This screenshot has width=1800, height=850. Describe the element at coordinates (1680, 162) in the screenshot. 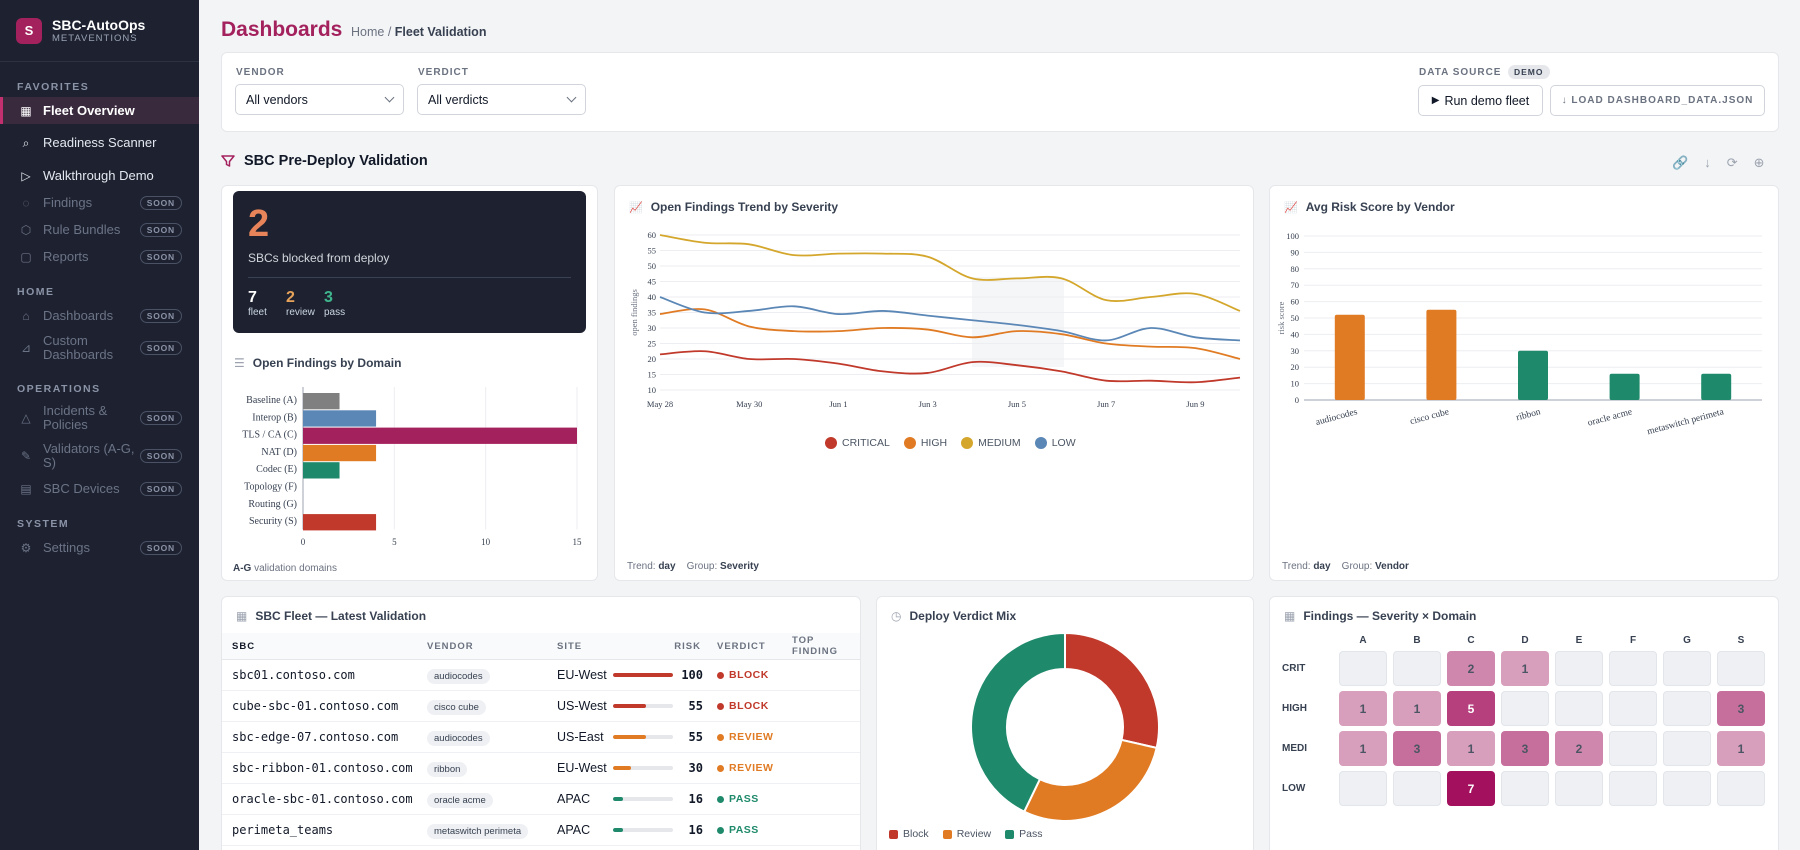

I see `link-icon: 🔗` at that location.